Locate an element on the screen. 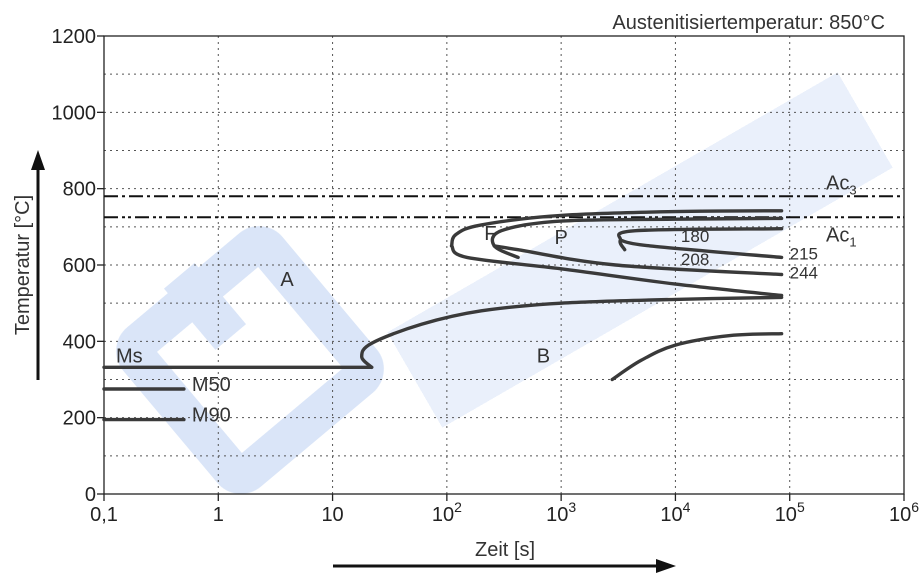 This screenshot has height=576, width=923. curve-label: 180 is located at coordinates (695, 236).